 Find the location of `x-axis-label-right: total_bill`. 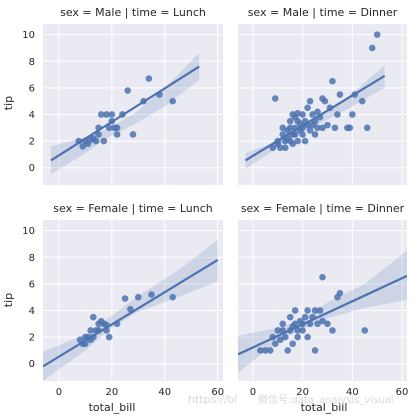

x-axis-label-right: total_bill is located at coordinates (324, 407).